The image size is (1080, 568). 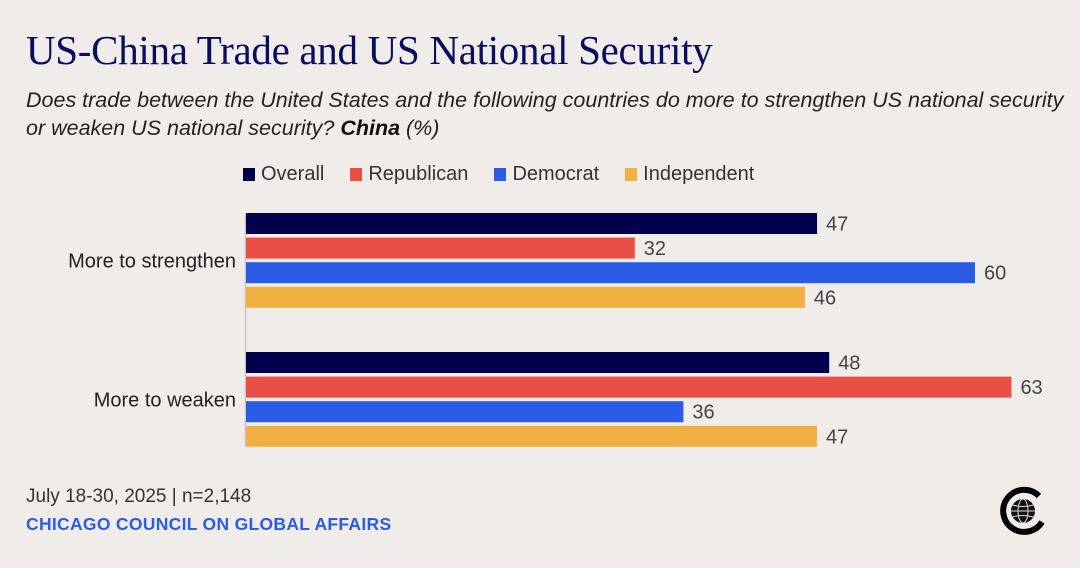 I want to click on data-label-more-to-weaken-republican: 63, so click(x=1031, y=388).